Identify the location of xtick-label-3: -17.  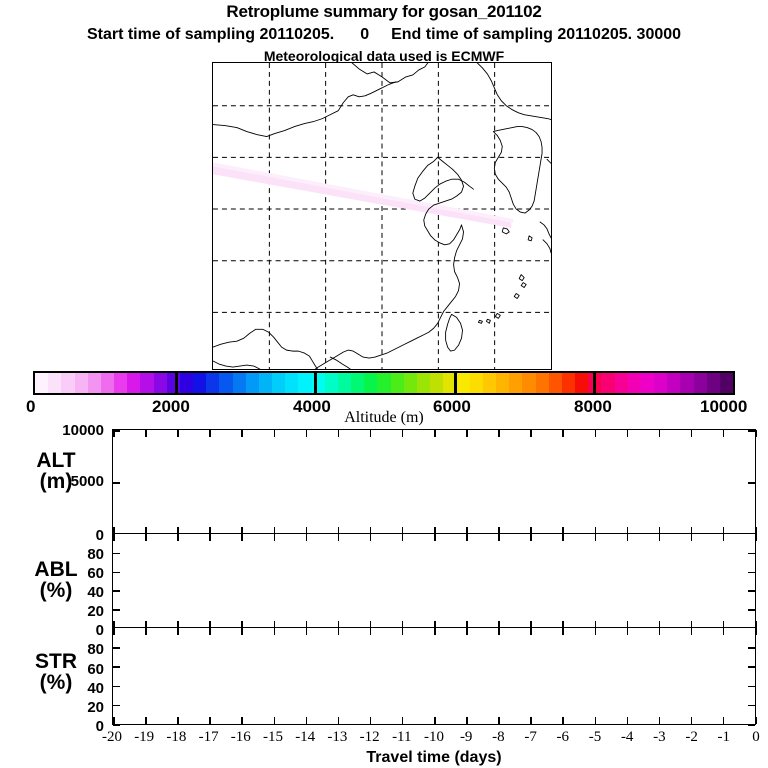
(208, 737).